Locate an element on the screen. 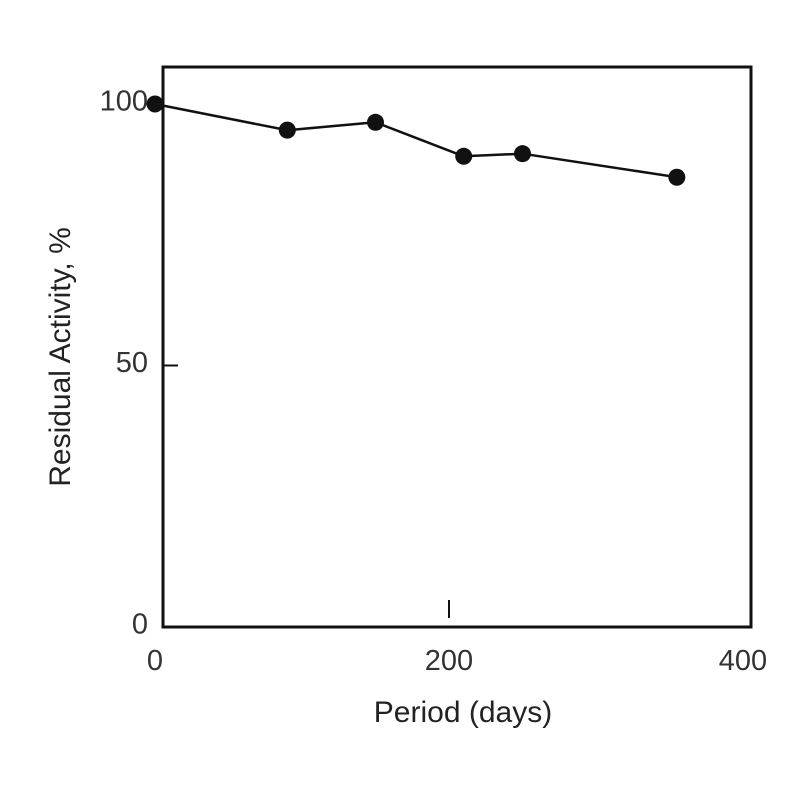  y-tick-label: 100 is located at coordinates (124, 102).